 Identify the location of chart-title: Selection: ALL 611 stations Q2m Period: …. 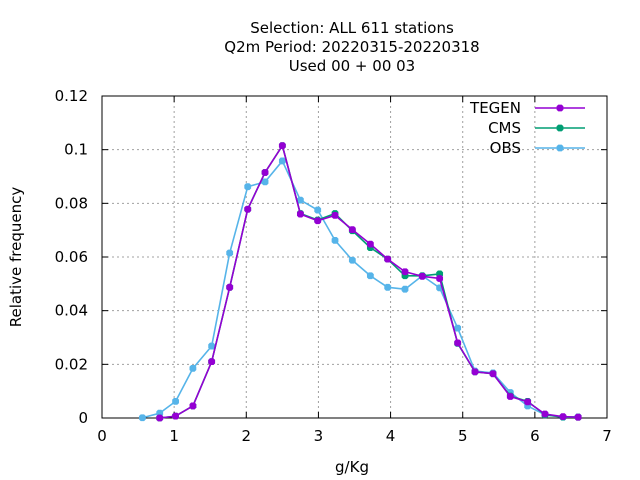
(351, 47).